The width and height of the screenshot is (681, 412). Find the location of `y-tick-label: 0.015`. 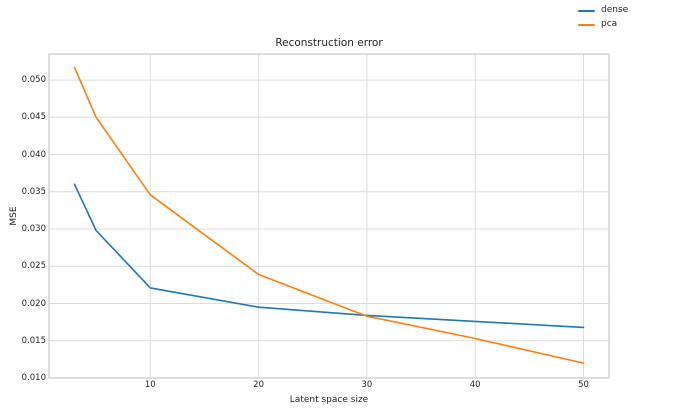

y-tick-label: 0.015 is located at coordinates (33, 340).